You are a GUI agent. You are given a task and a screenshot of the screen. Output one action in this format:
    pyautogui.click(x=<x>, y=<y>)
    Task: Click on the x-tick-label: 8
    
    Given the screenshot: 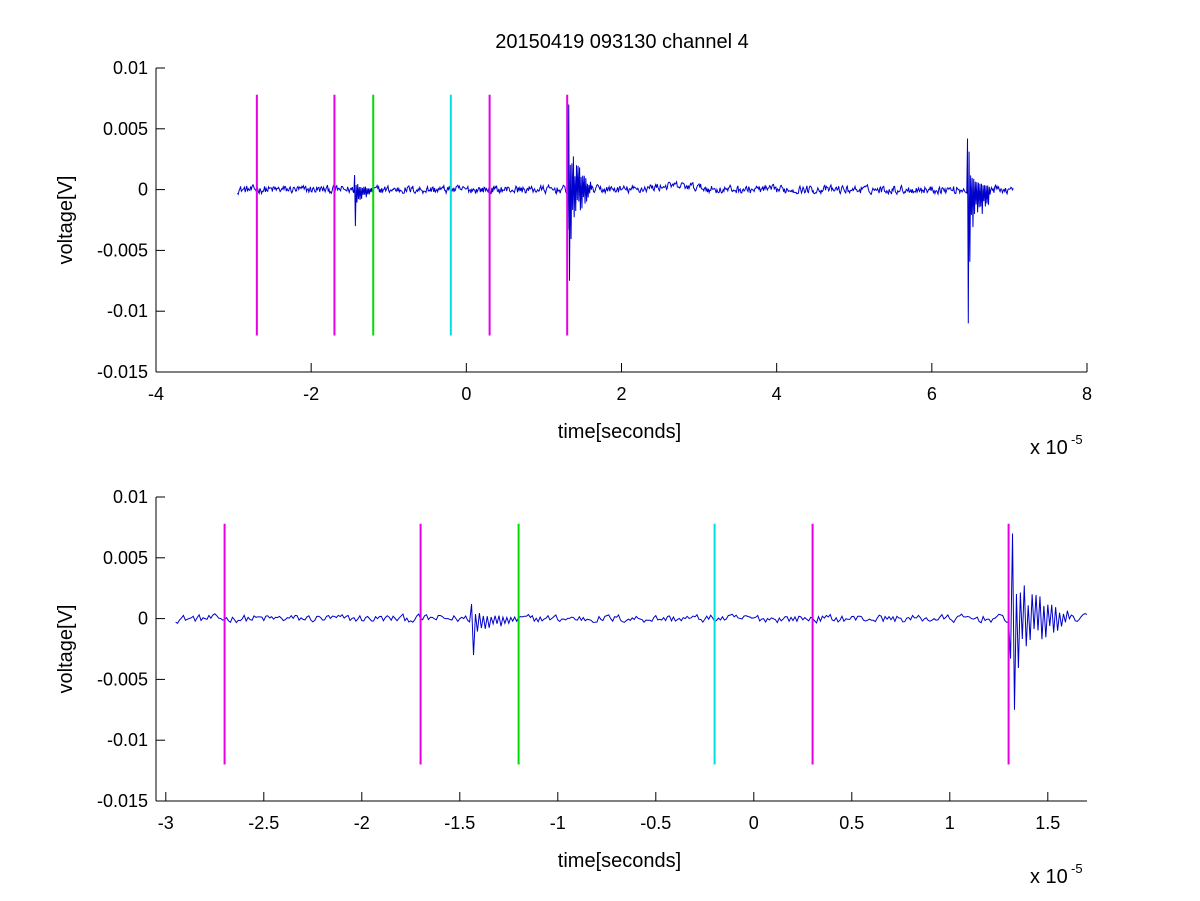 What is the action you would take?
    pyautogui.click(x=1087, y=394)
    